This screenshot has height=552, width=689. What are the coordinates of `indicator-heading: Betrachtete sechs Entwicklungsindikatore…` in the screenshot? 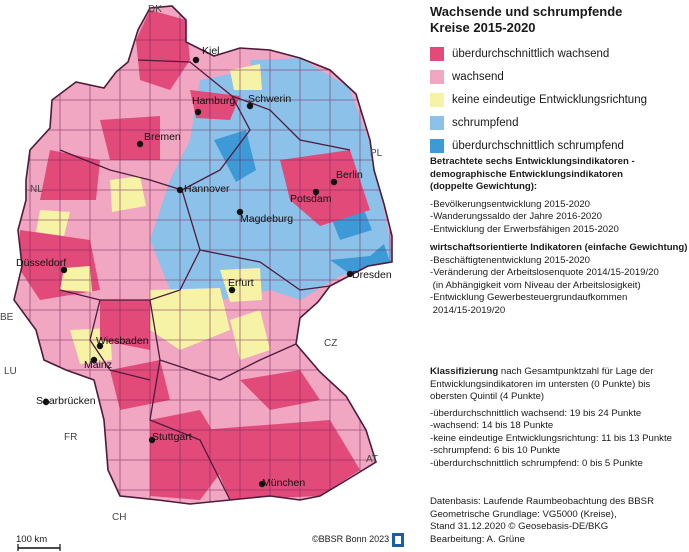 It's located at (532, 161).